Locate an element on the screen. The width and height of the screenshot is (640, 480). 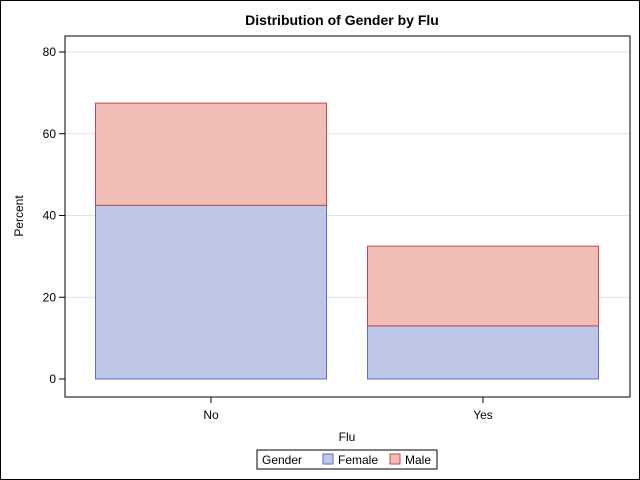
legend-swatch-male is located at coordinates (395, 459).